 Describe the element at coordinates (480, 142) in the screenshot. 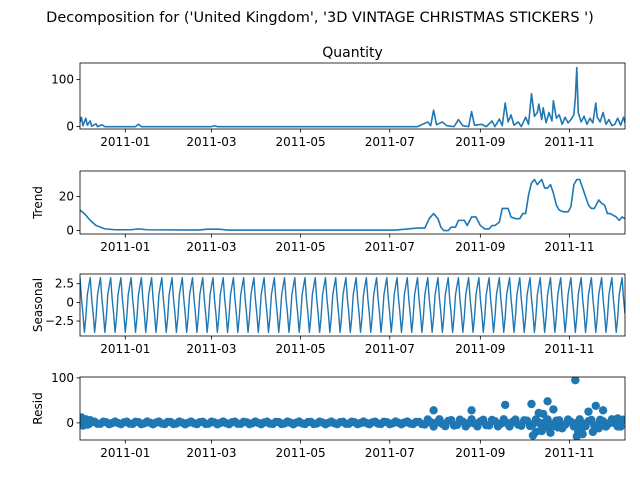

I see `observed-xtick-label: 2011-09` at that location.